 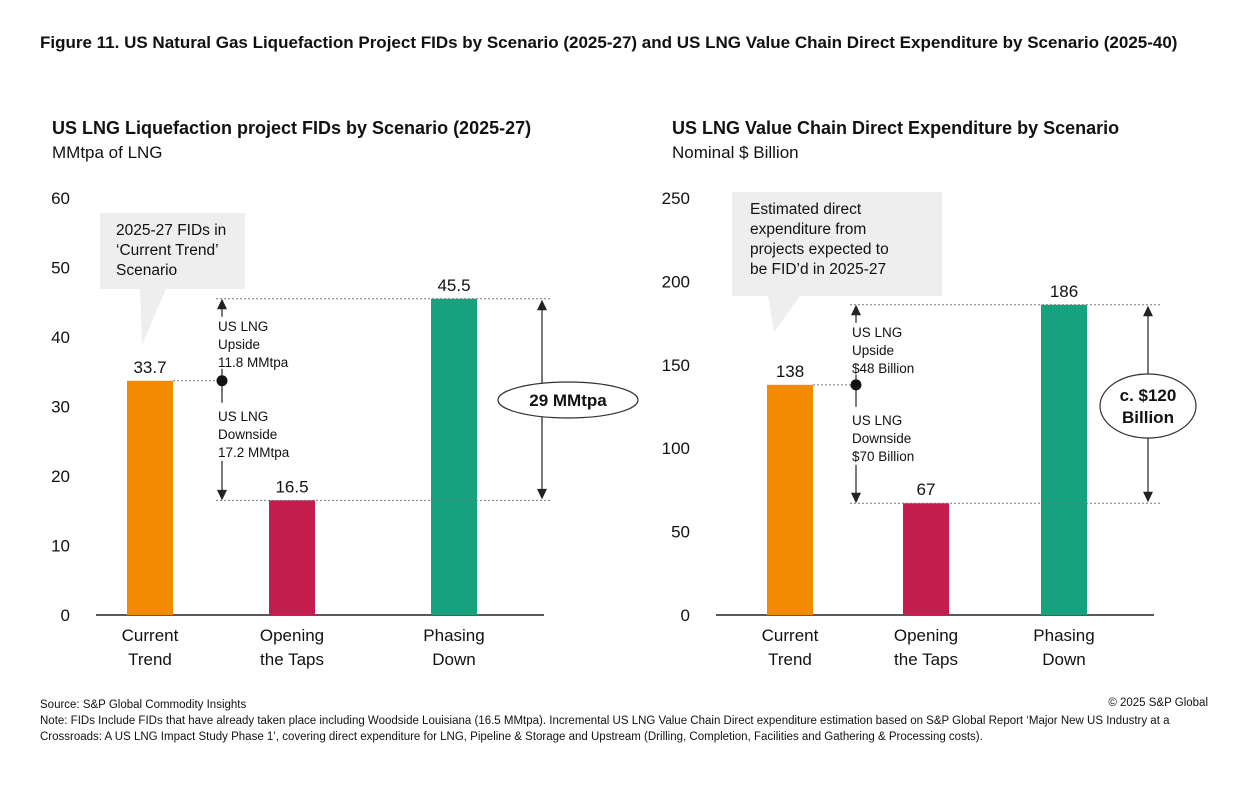 What do you see at coordinates (143, 705) in the screenshot?
I see `source-note: Source: S&P Global Commodity Insights` at bounding box center [143, 705].